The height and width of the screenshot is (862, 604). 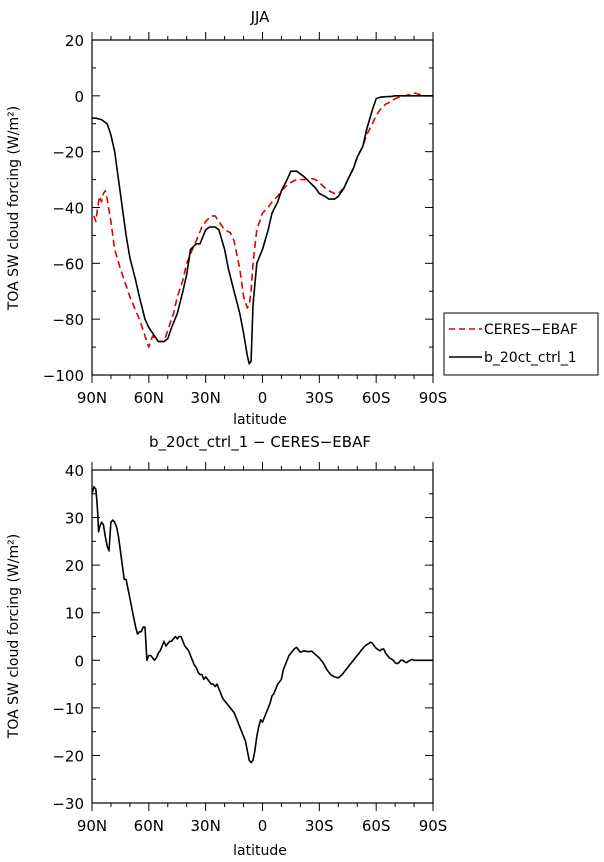 I want to click on top-title: JJA, so click(x=260, y=17).